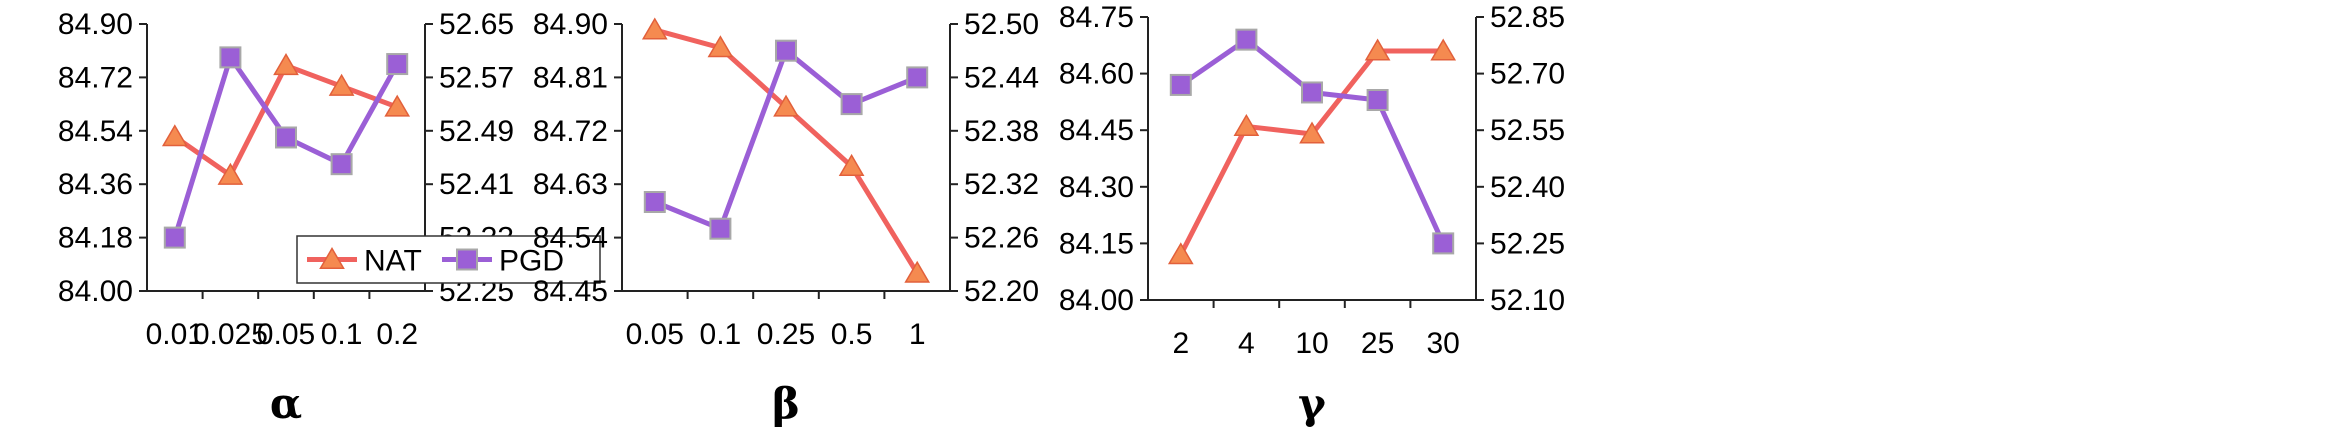  I want to click on right-tick-label: 52.40, so click(1527, 187).